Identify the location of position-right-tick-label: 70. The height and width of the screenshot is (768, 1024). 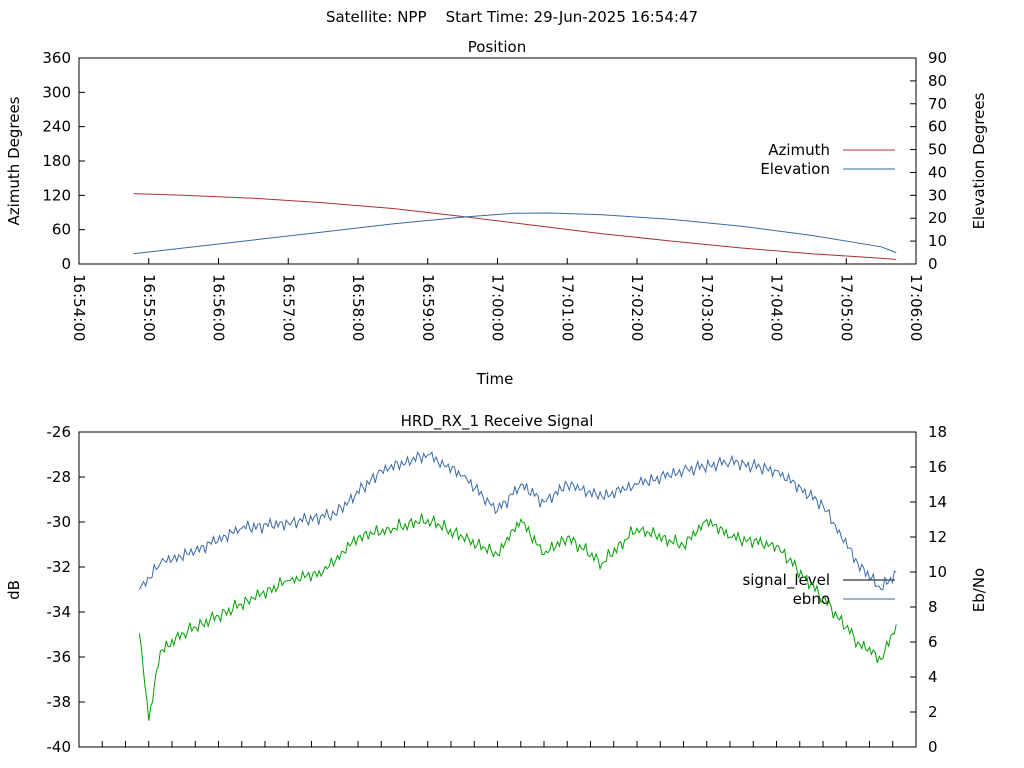
(937, 104).